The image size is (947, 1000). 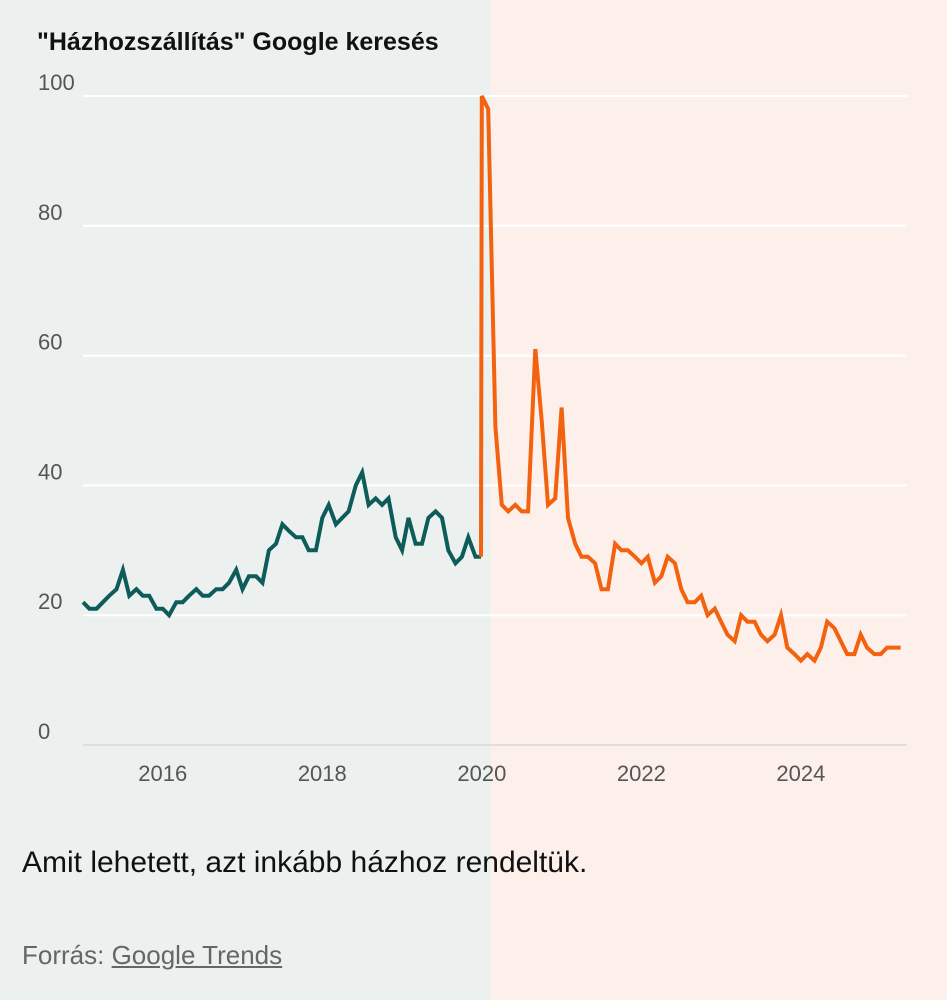 What do you see at coordinates (481, 773) in the screenshot?
I see `x-tick-label-2020: 2020` at bounding box center [481, 773].